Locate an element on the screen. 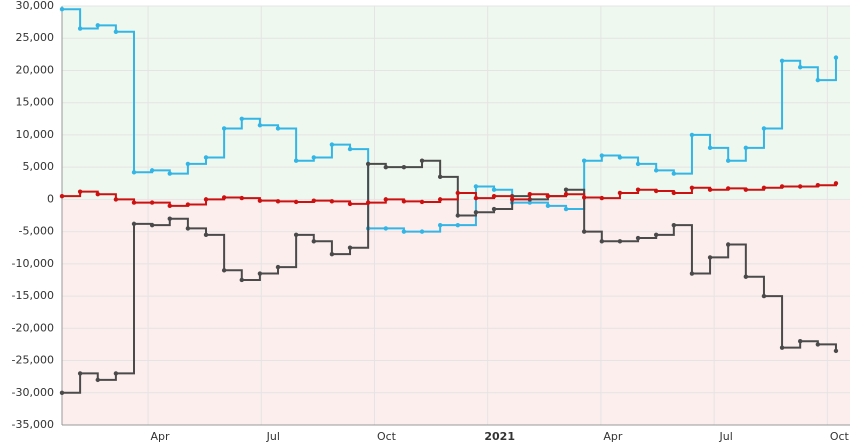  x-tick-label: 2021 is located at coordinates (499, 436).